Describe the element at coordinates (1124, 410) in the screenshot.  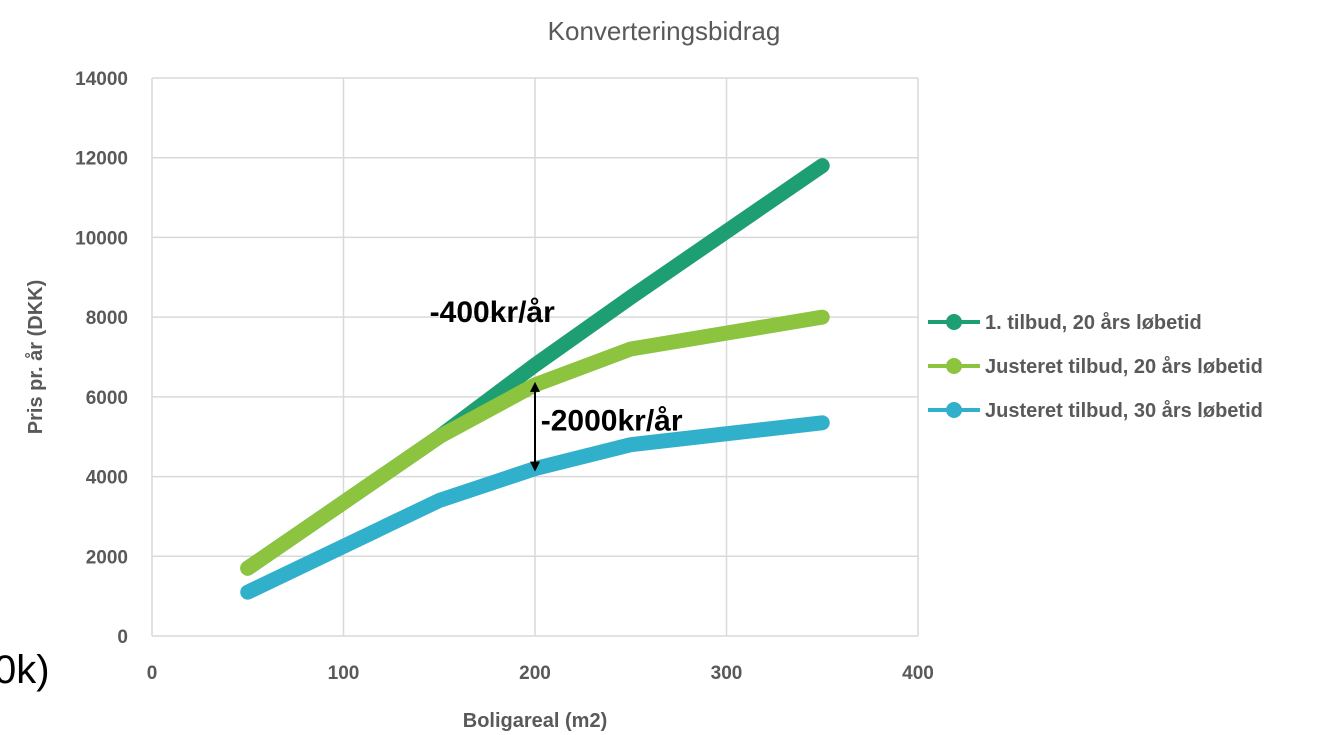
I see `legend-label: Justeret tilbud, 30 års løbetid` at that location.